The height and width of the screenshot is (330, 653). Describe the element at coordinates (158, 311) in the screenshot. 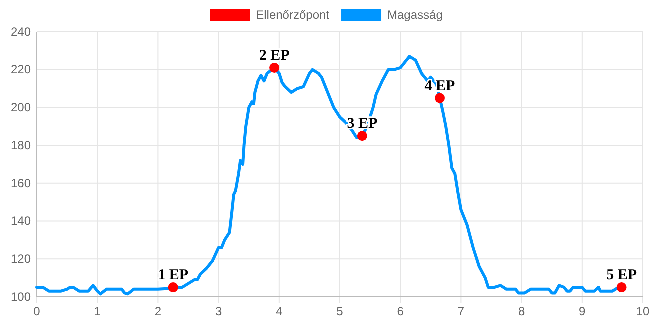

I see `x-tick-label: 2` at that location.